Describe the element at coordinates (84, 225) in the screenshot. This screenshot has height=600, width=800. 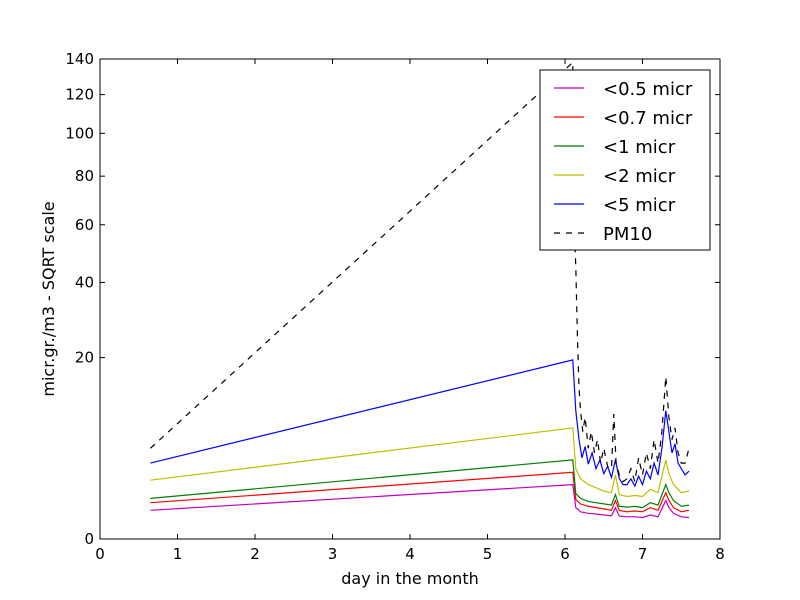
I see `y-tick-label: 60` at that location.